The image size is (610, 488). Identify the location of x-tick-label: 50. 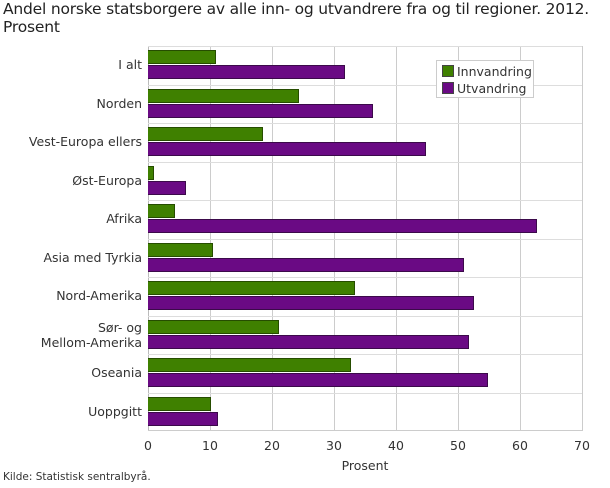
(458, 445).